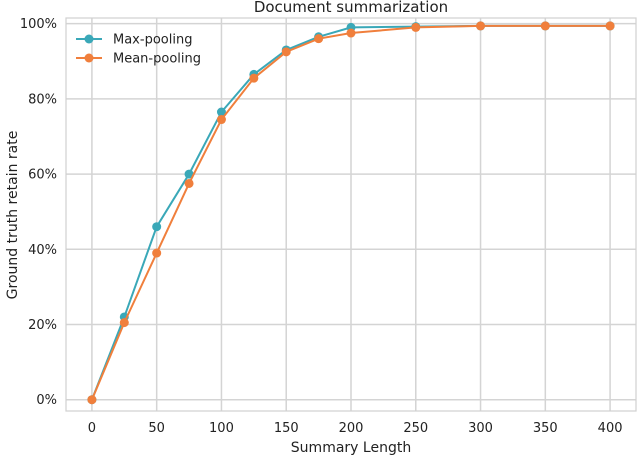 This screenshot has height=460, width=640. I want to click on y-tick-label: 60%, so click(42, 175).